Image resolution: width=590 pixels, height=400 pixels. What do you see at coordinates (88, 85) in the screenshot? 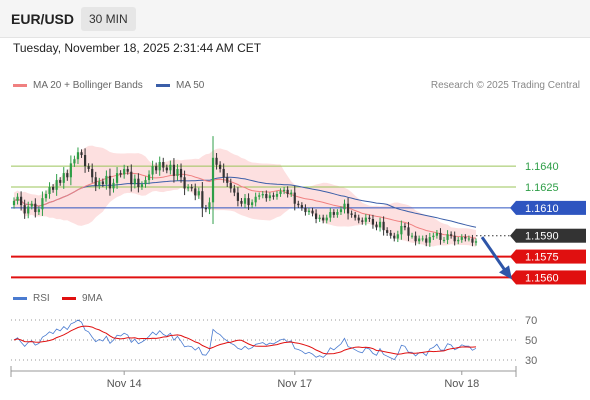
I see `ma20-legend-label: MA 20 + Bollinger Bands` at bounding box center [88, 85].